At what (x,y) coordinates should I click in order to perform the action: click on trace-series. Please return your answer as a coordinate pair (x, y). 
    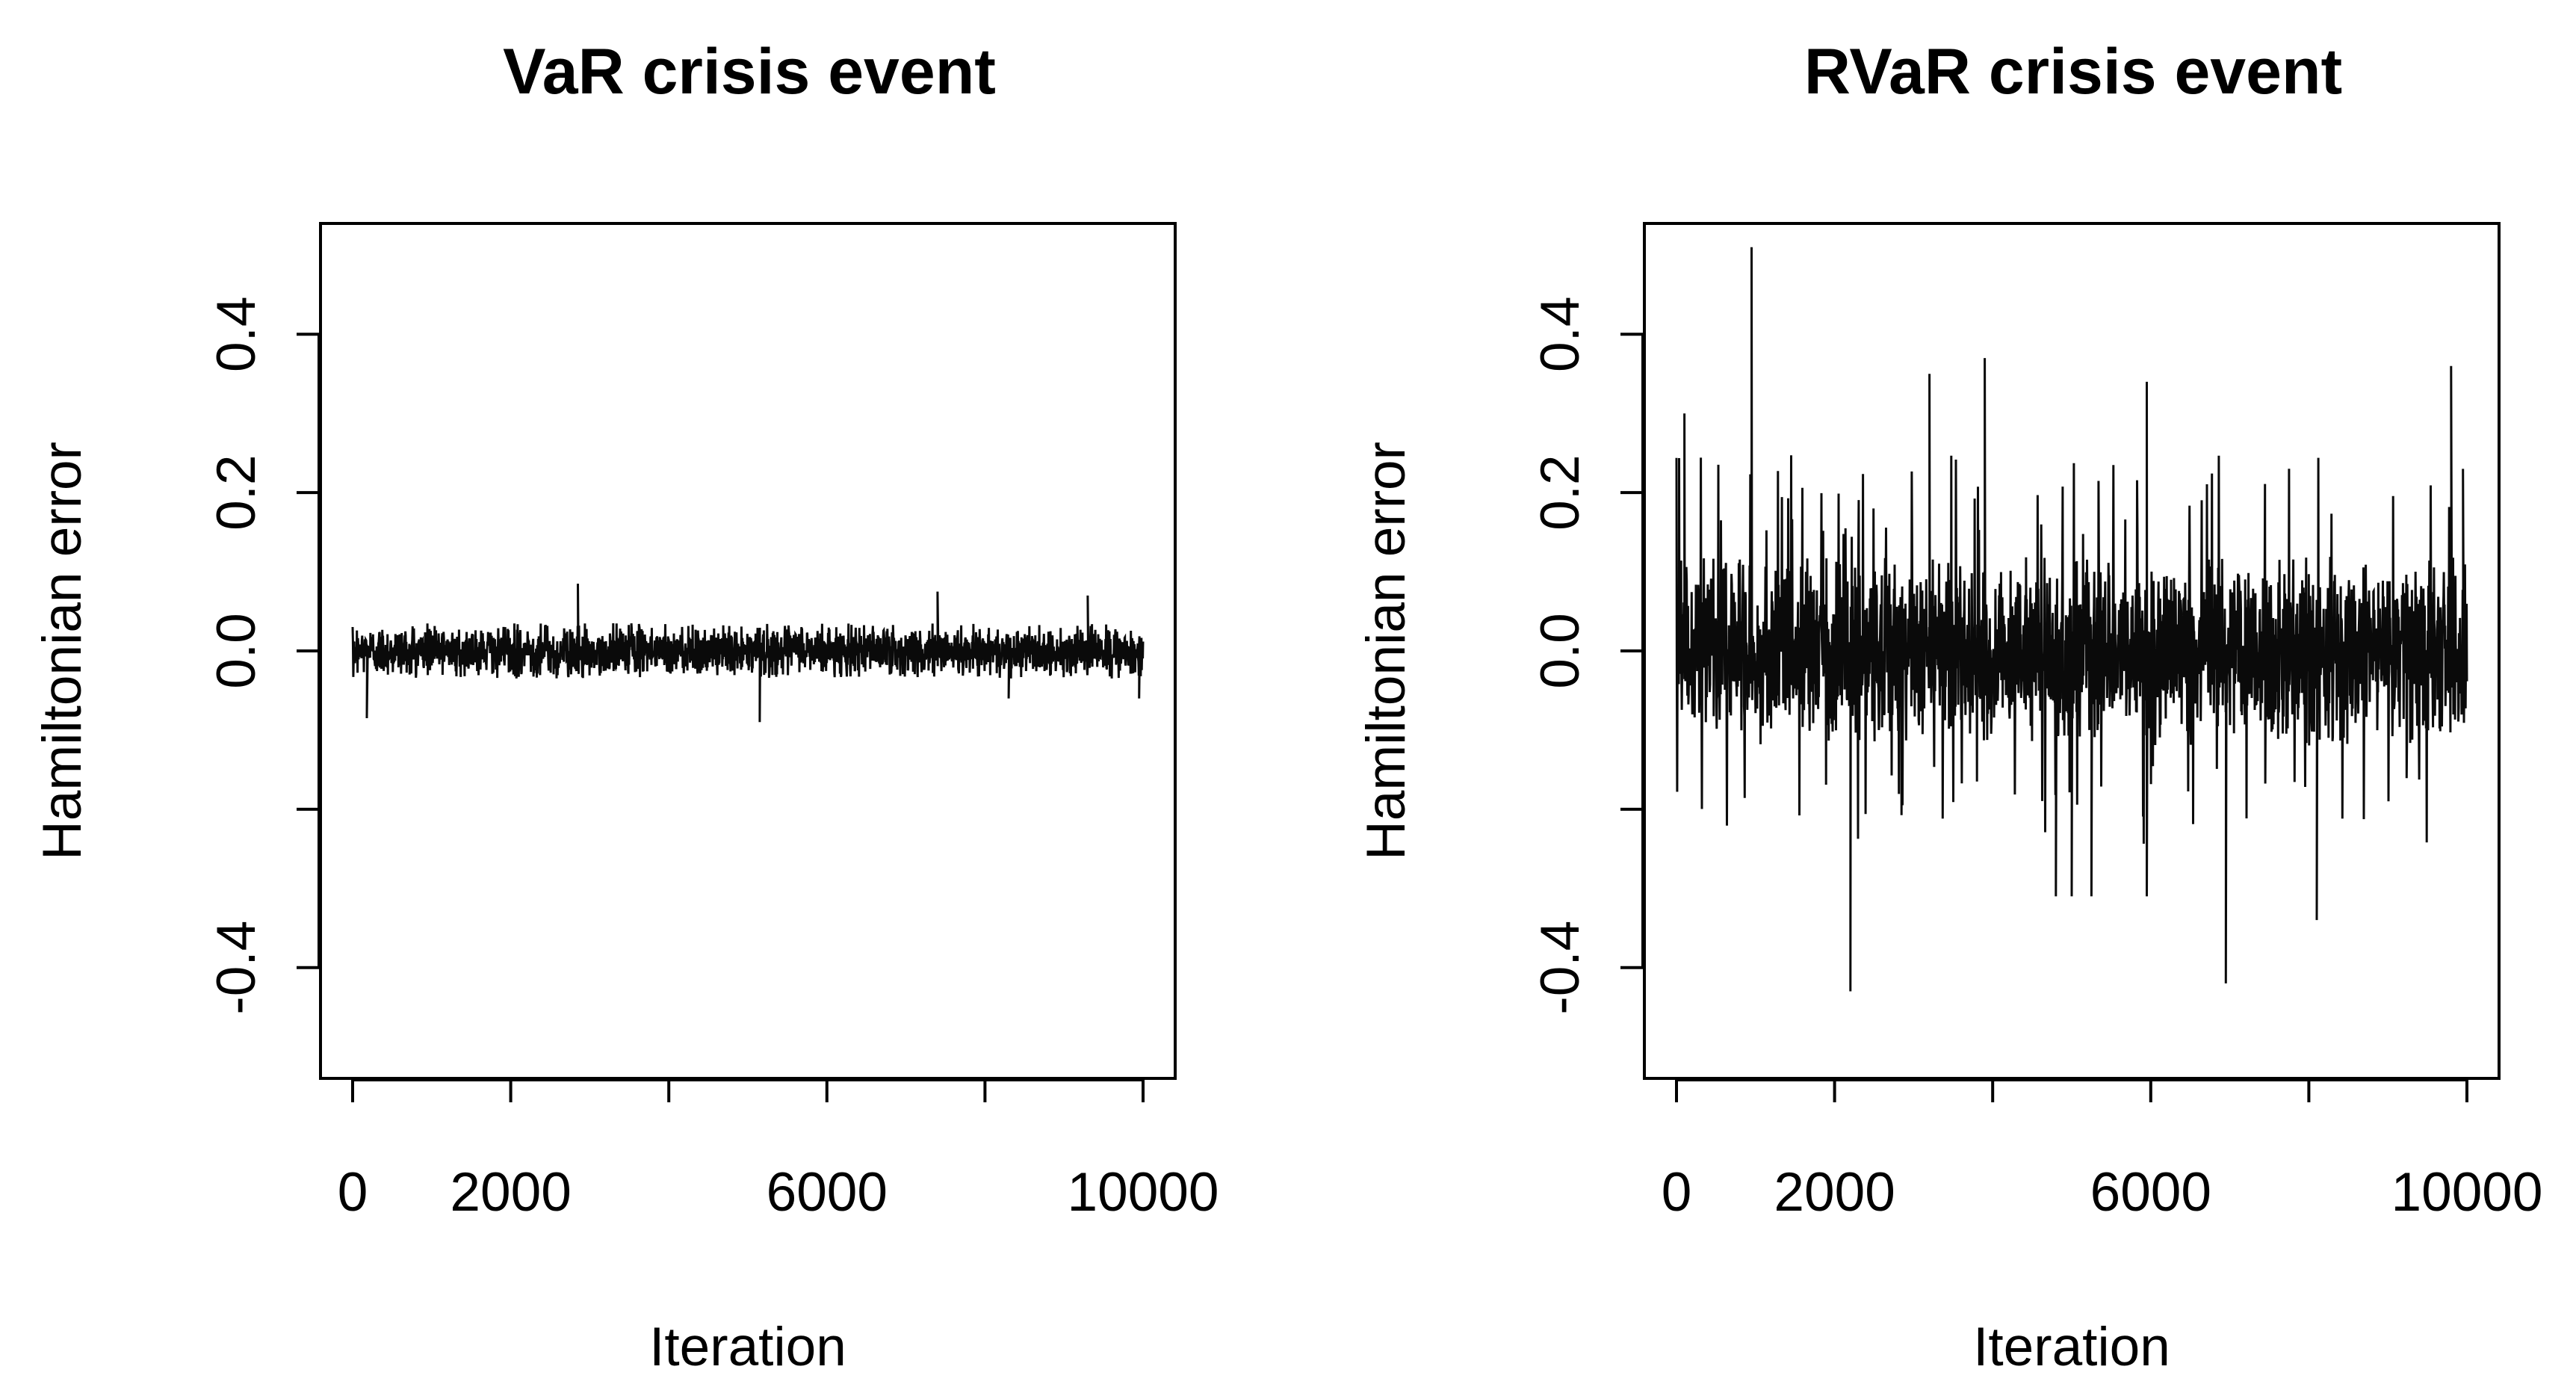
    Looking at the image, I should click on (748, 653).